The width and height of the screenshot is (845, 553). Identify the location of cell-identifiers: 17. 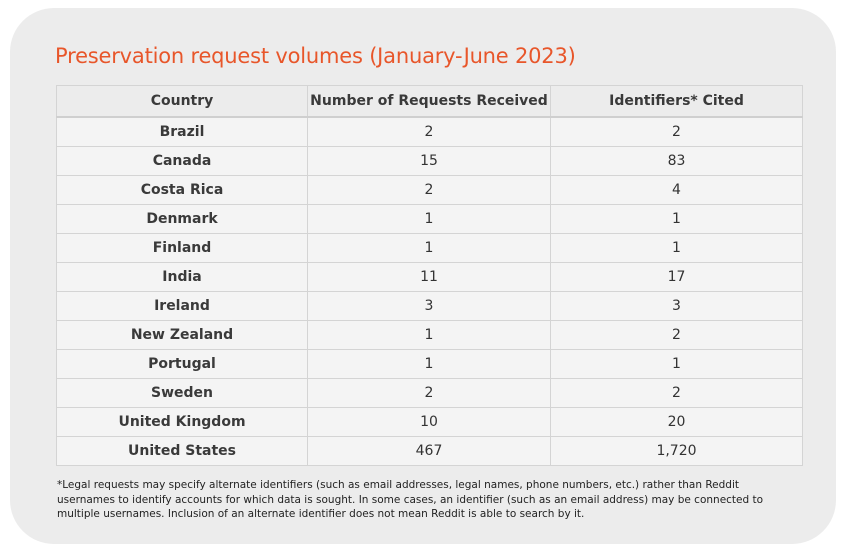
(676, 277).